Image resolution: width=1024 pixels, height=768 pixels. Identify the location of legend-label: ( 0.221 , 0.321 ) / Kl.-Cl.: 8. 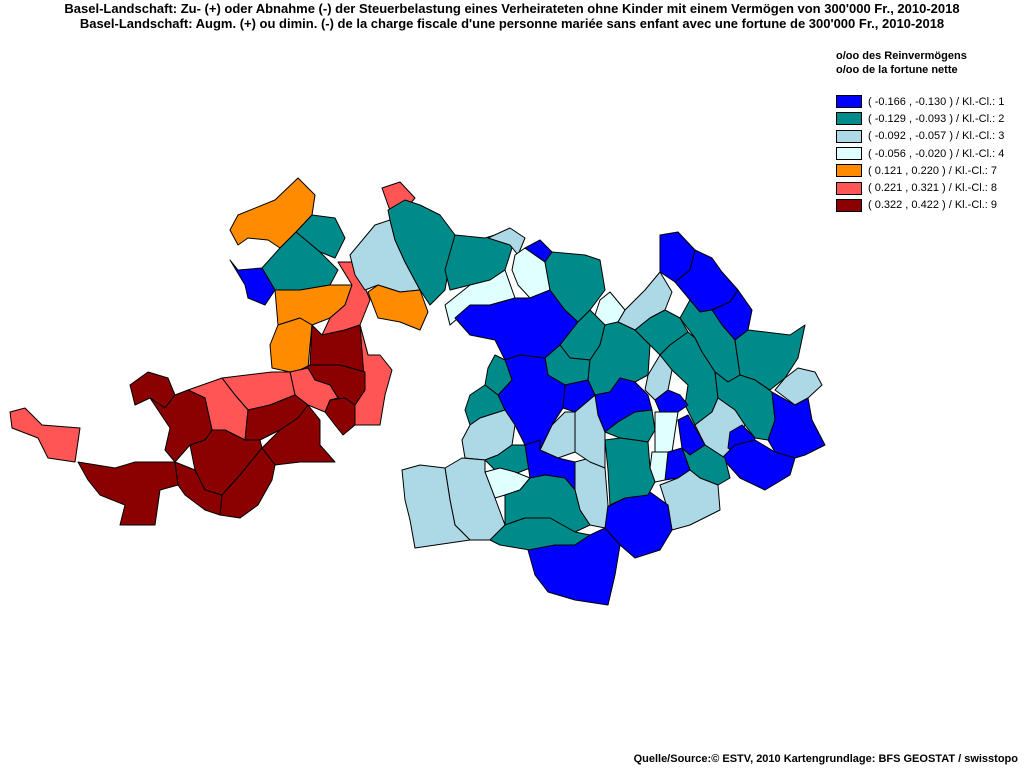
(933, 188).